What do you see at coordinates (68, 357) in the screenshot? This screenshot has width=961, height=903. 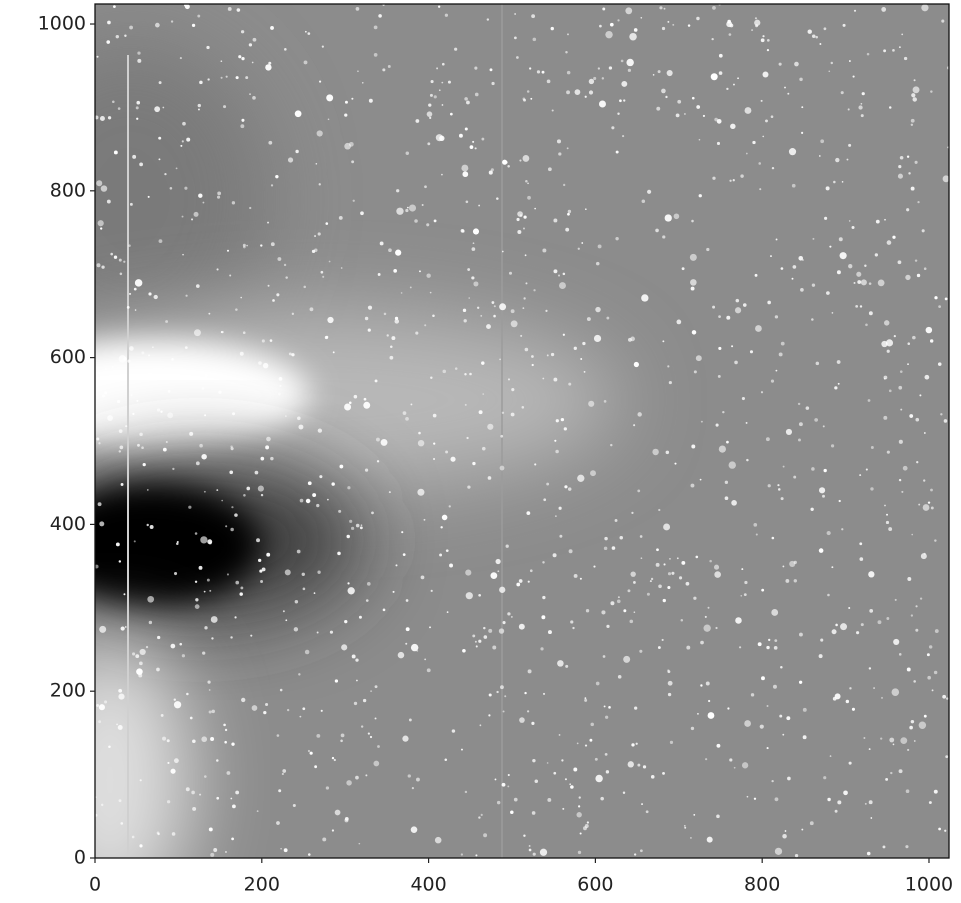 I see `y-tick-label: 600` at bounding box center [68, 357].